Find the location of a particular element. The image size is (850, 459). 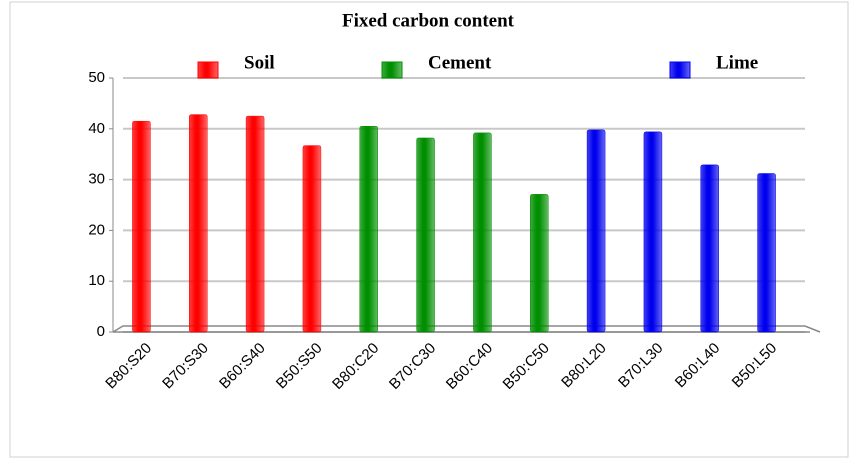

y-tick-label: 30 is located at coordinates (96, 179).